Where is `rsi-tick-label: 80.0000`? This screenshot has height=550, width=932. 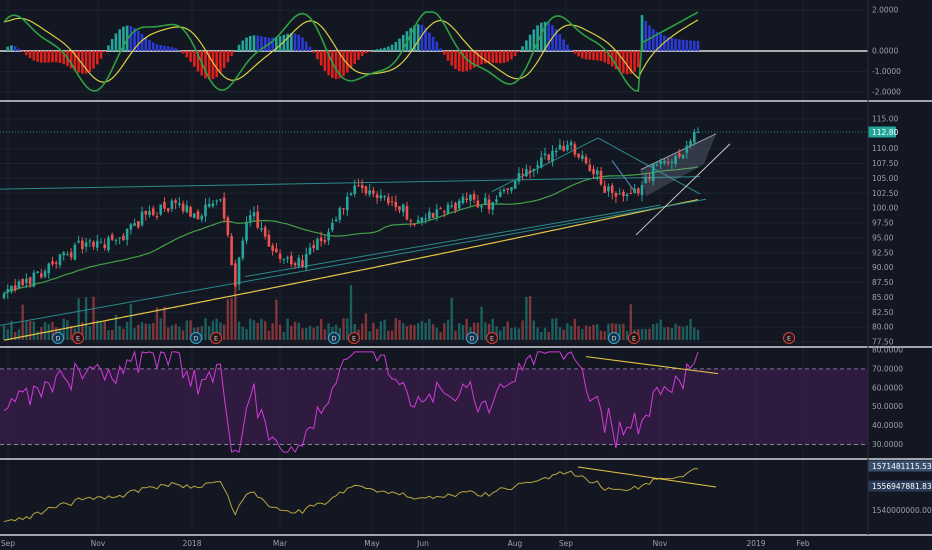
rsi-tick-label: 80.0000 is located at coordinates (887, 350).